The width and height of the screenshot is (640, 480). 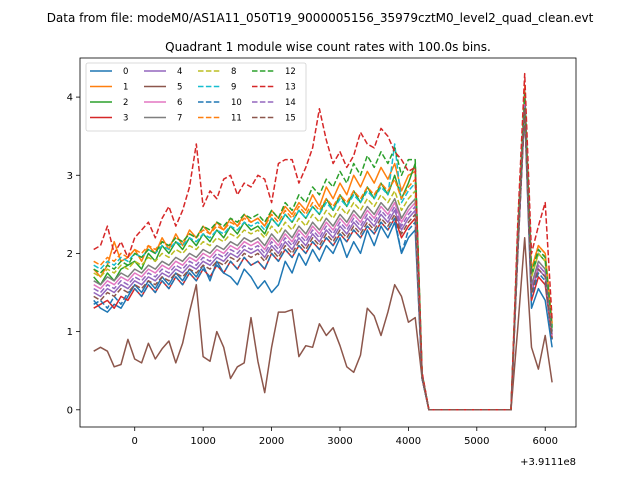 What do you see at coordinates (408, 441) in the screenshot?
I see `x-tick-label: 4000` at bounding box center [408, 441].